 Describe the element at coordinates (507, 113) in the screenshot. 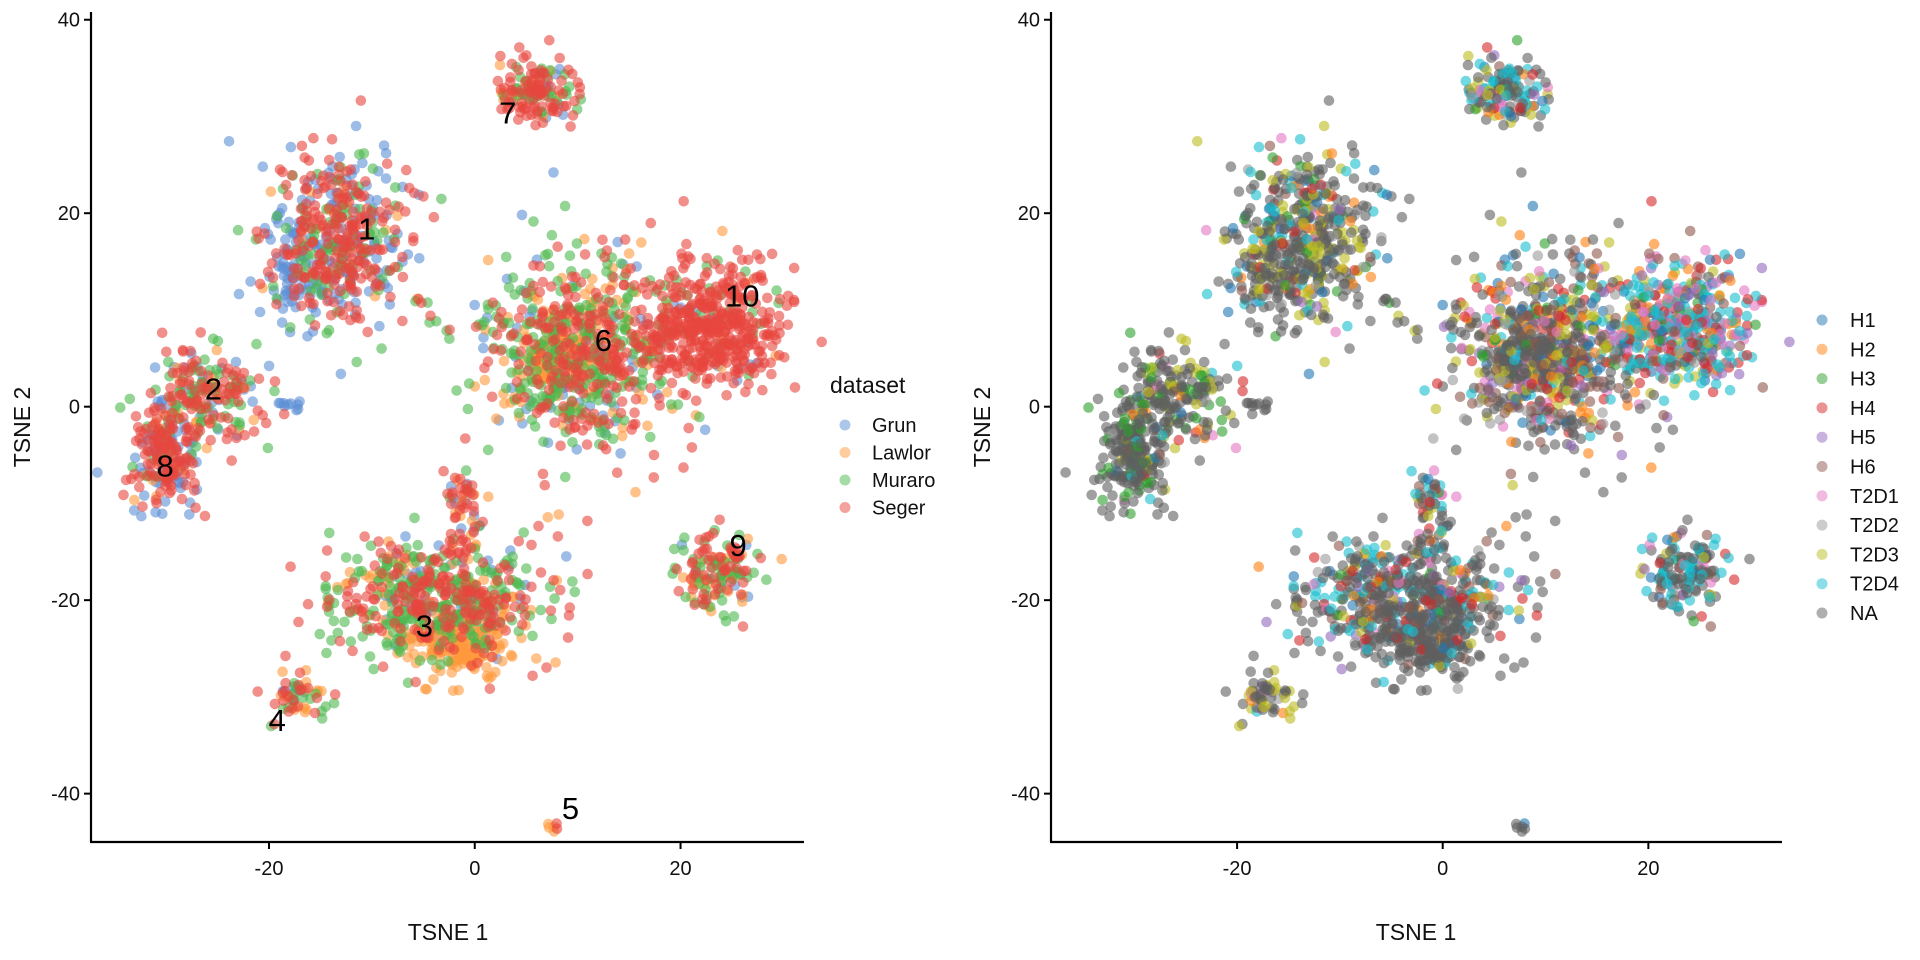

I see `cluster-label-7: 7` at that location.